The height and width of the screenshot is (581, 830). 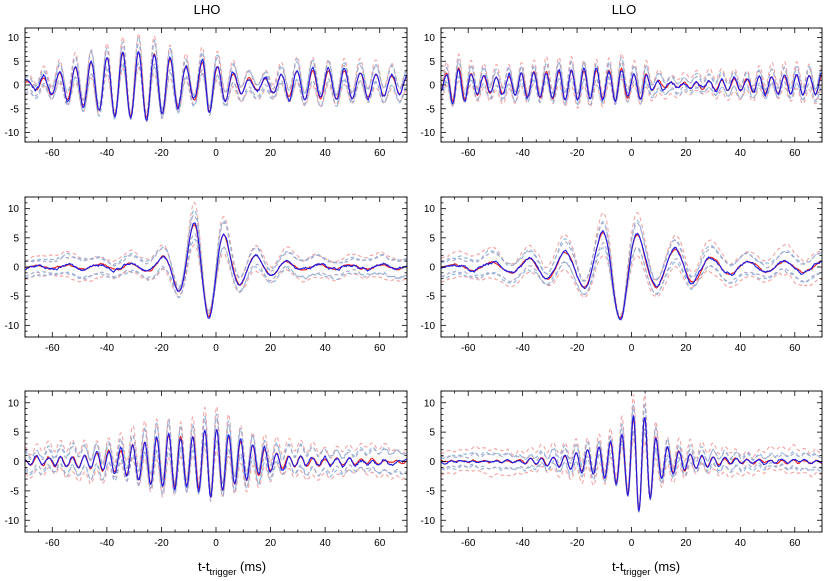 I want to click on x-axis-label-right: t-ttrigger (ms), so click(x=646, y=568).